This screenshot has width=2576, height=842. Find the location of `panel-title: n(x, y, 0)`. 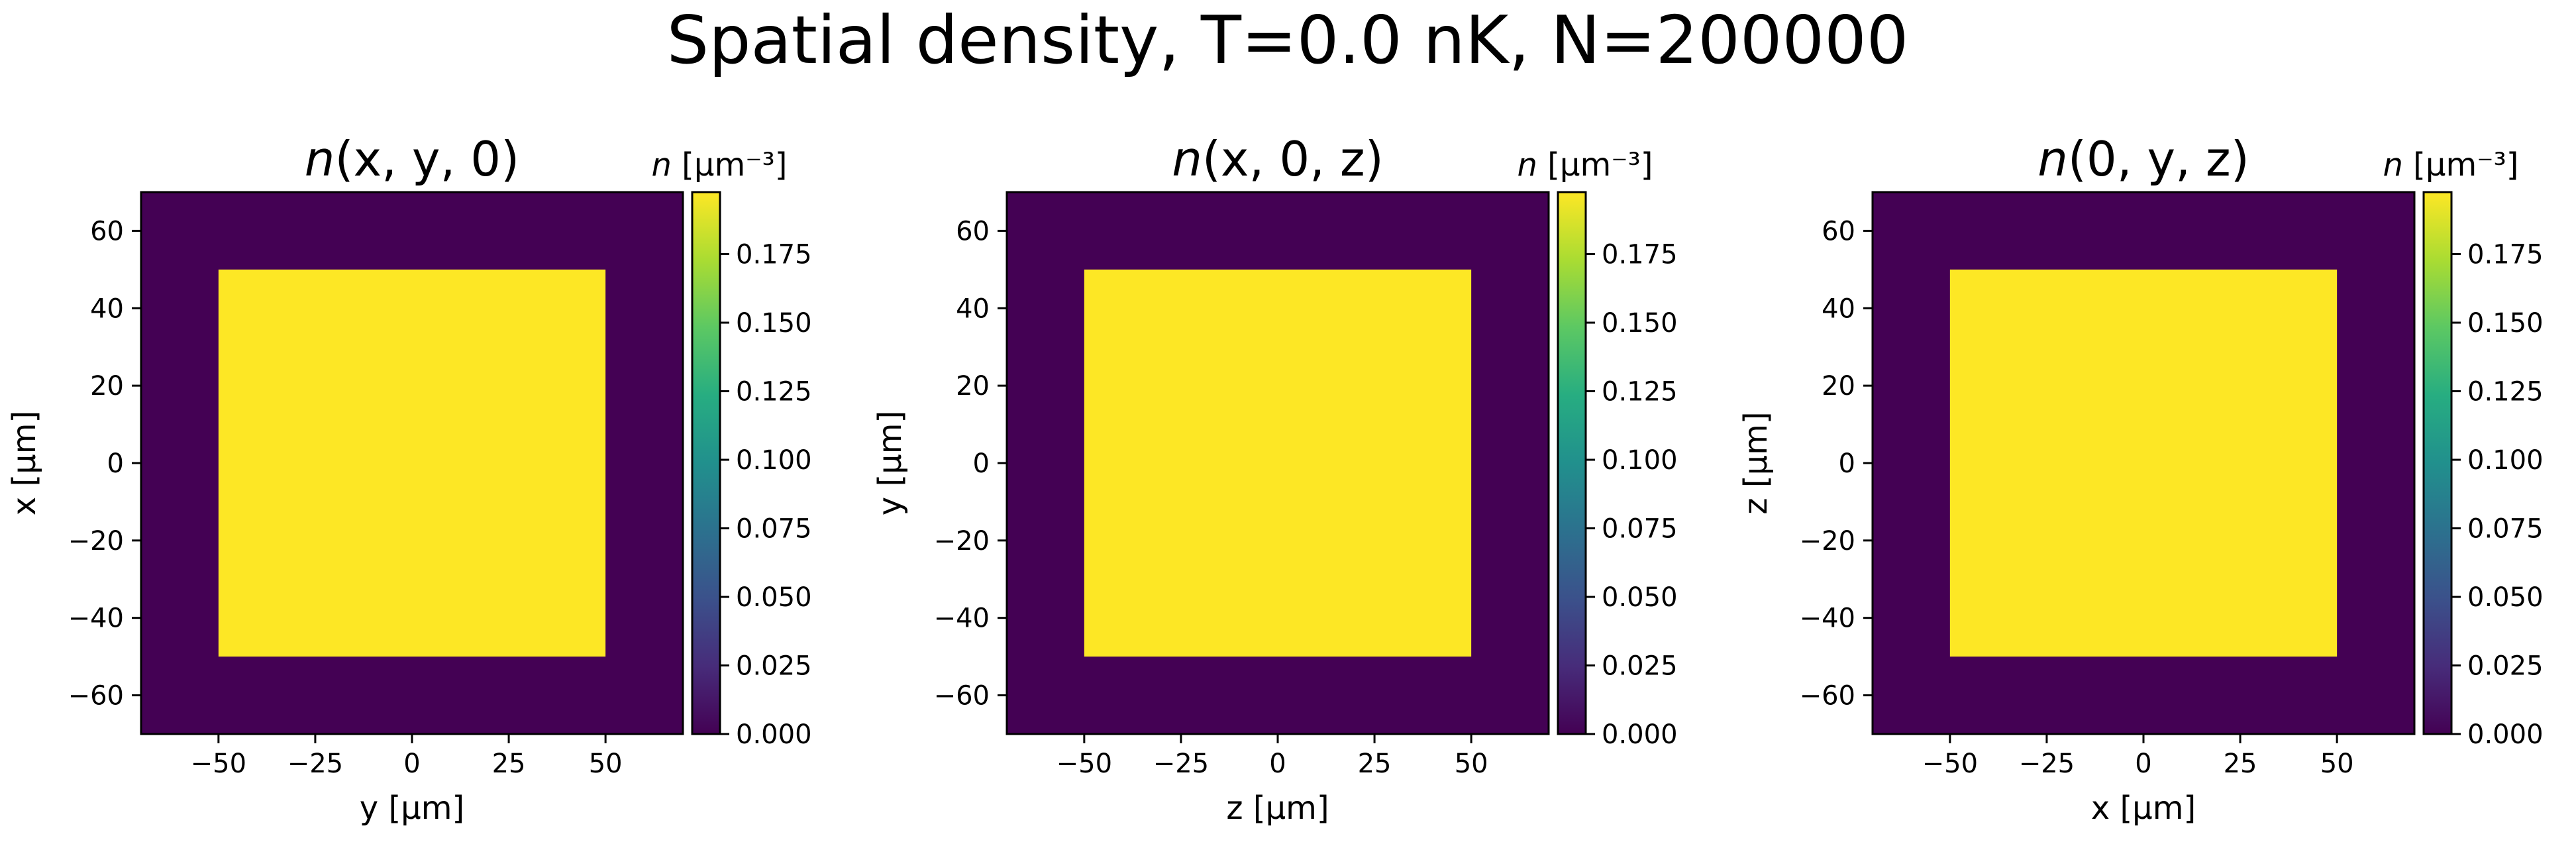

panel-title: n(x, y, 0) is located at coordinates (412, 159).